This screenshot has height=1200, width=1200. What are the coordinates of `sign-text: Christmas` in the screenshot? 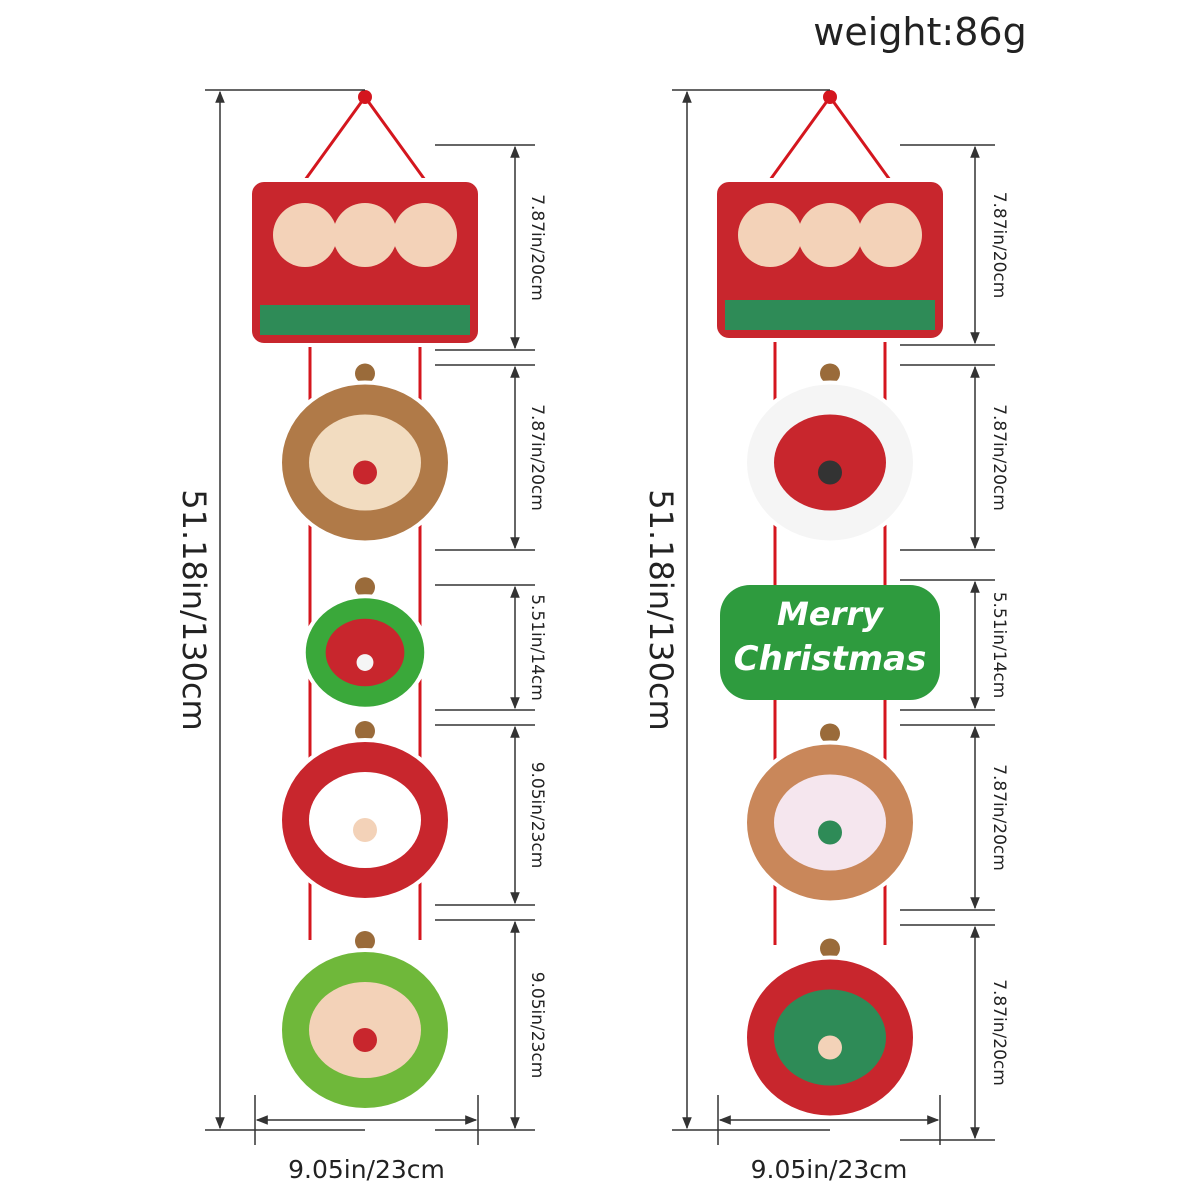 It's located at (830, 659).